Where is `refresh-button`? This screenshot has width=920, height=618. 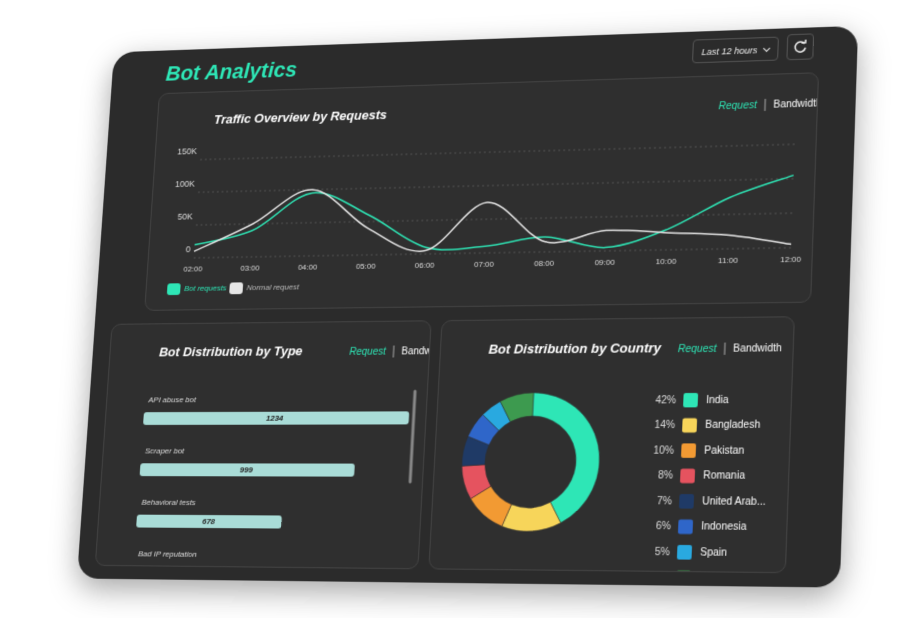
refresh-button is located at coordinates (800, 47).